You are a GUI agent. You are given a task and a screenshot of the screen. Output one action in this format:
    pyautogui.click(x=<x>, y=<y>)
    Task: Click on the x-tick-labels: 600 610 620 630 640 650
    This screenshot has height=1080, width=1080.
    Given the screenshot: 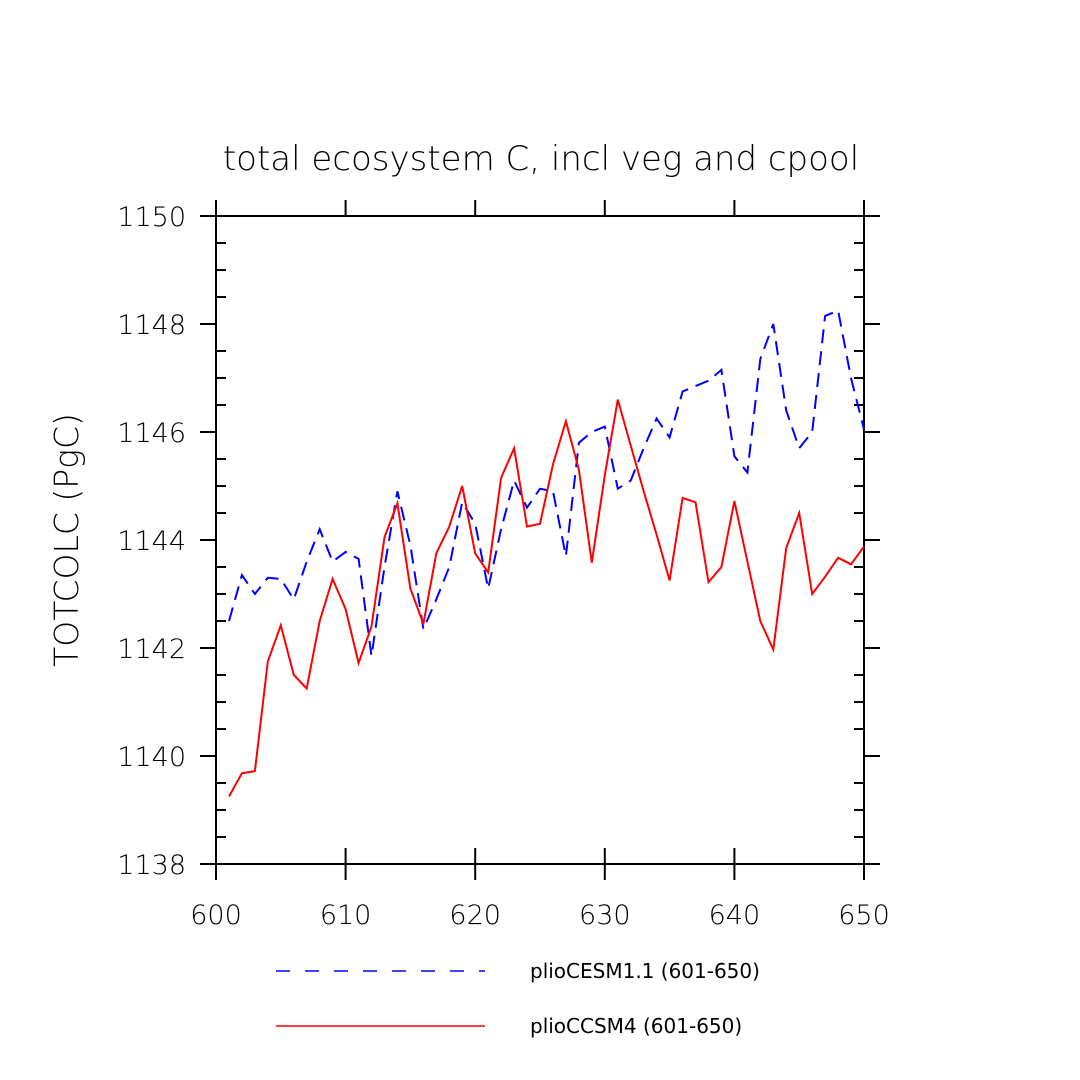 What is the action you would take?
    pyautogui.click(x=540, y=915)
    